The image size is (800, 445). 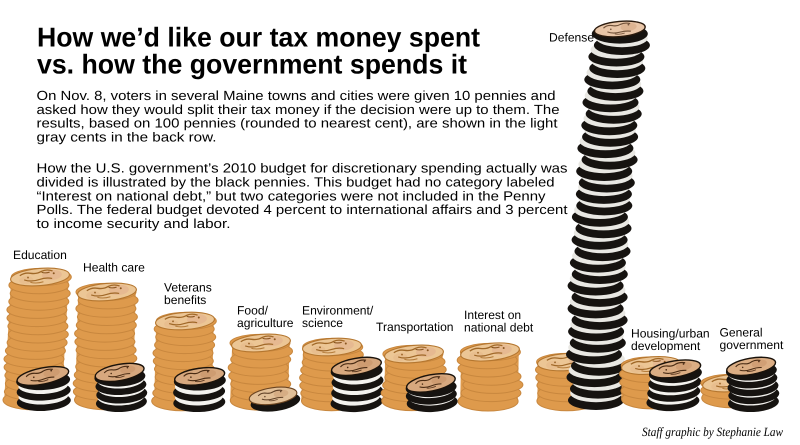 I want to click on svg-text: Health care, so click(x=114, y=267).